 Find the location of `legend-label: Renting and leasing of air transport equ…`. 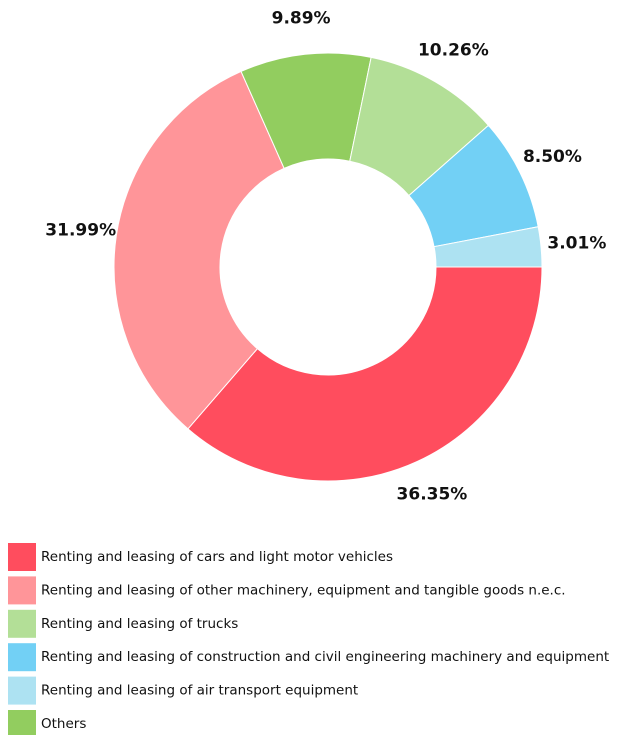

legend-label: Renting and leasing of air transport equ… is located at coordinates (199, 691).